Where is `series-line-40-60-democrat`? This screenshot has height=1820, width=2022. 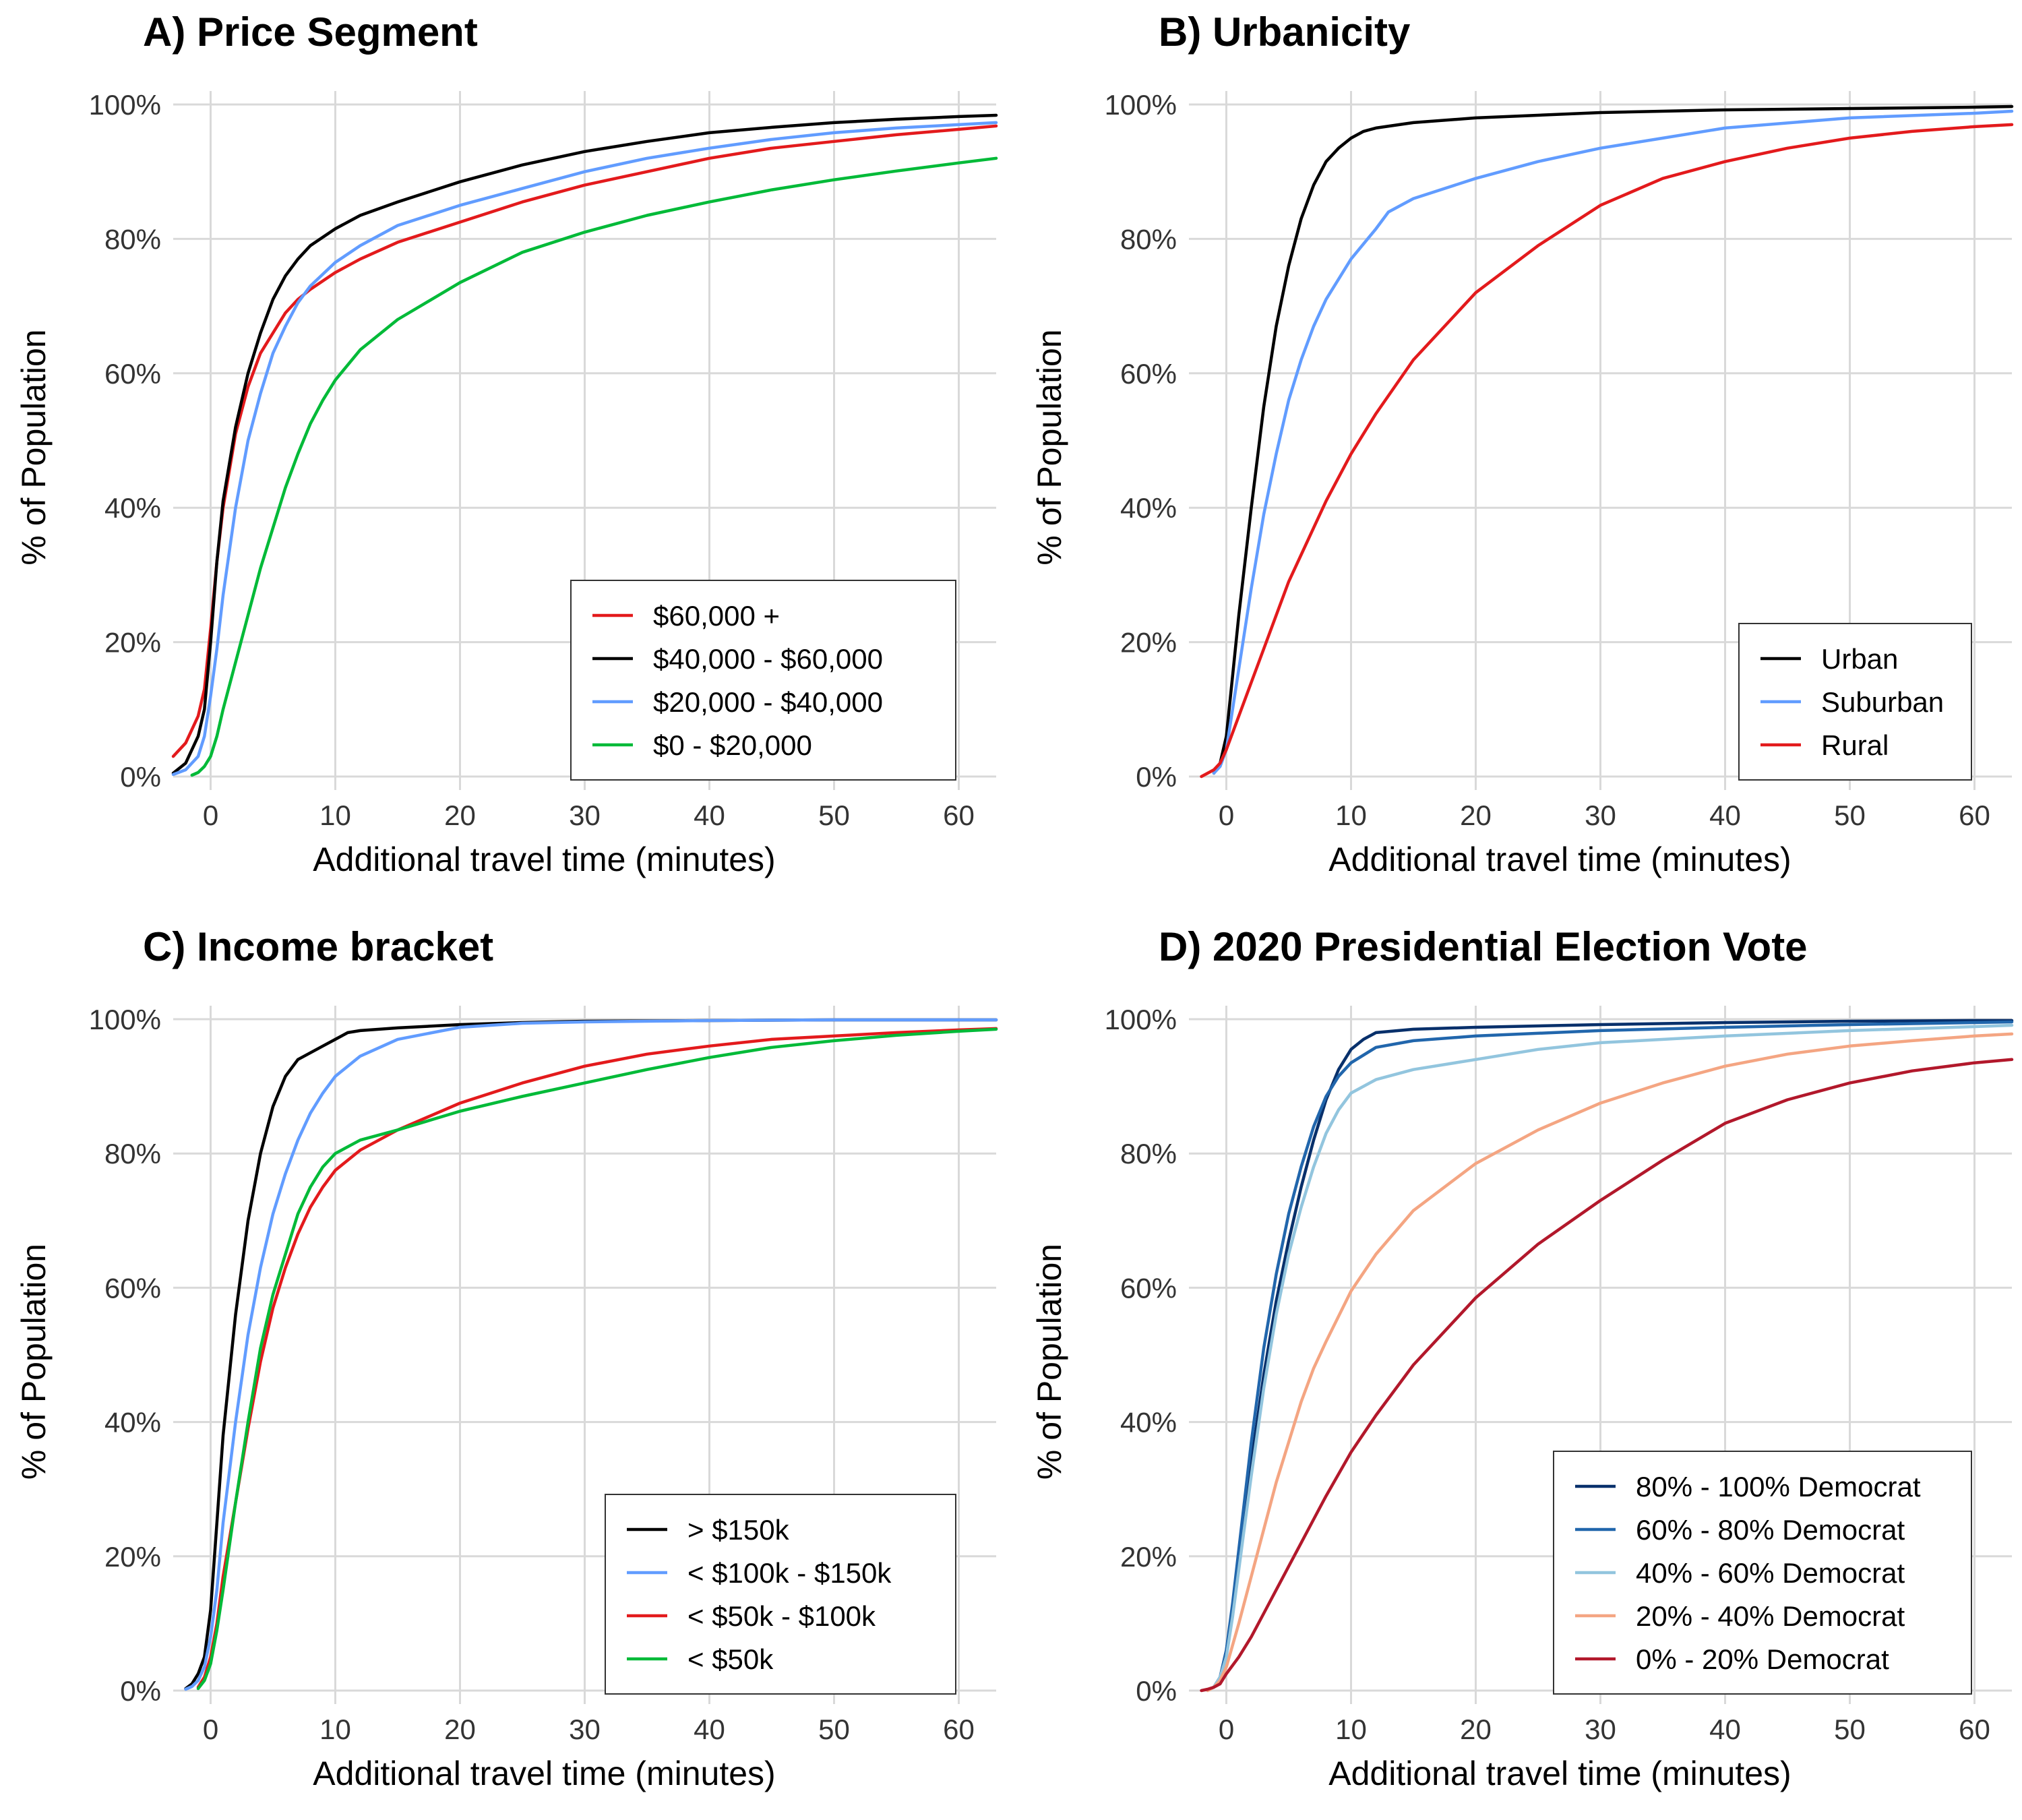 series-line-40-60-democrat is located at coordinates (1613, 1356).